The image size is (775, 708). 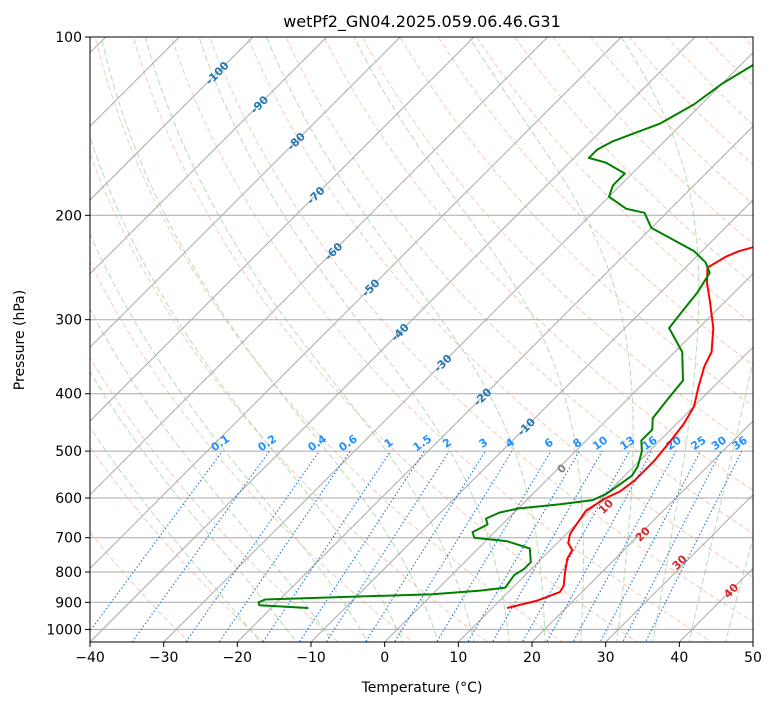 What do you see at coordinates (422, 22) in the screenshot?
I see `chart-title: wetPf2_GN04.2025.059.06.46.G31` at bounding box center [422, 22].